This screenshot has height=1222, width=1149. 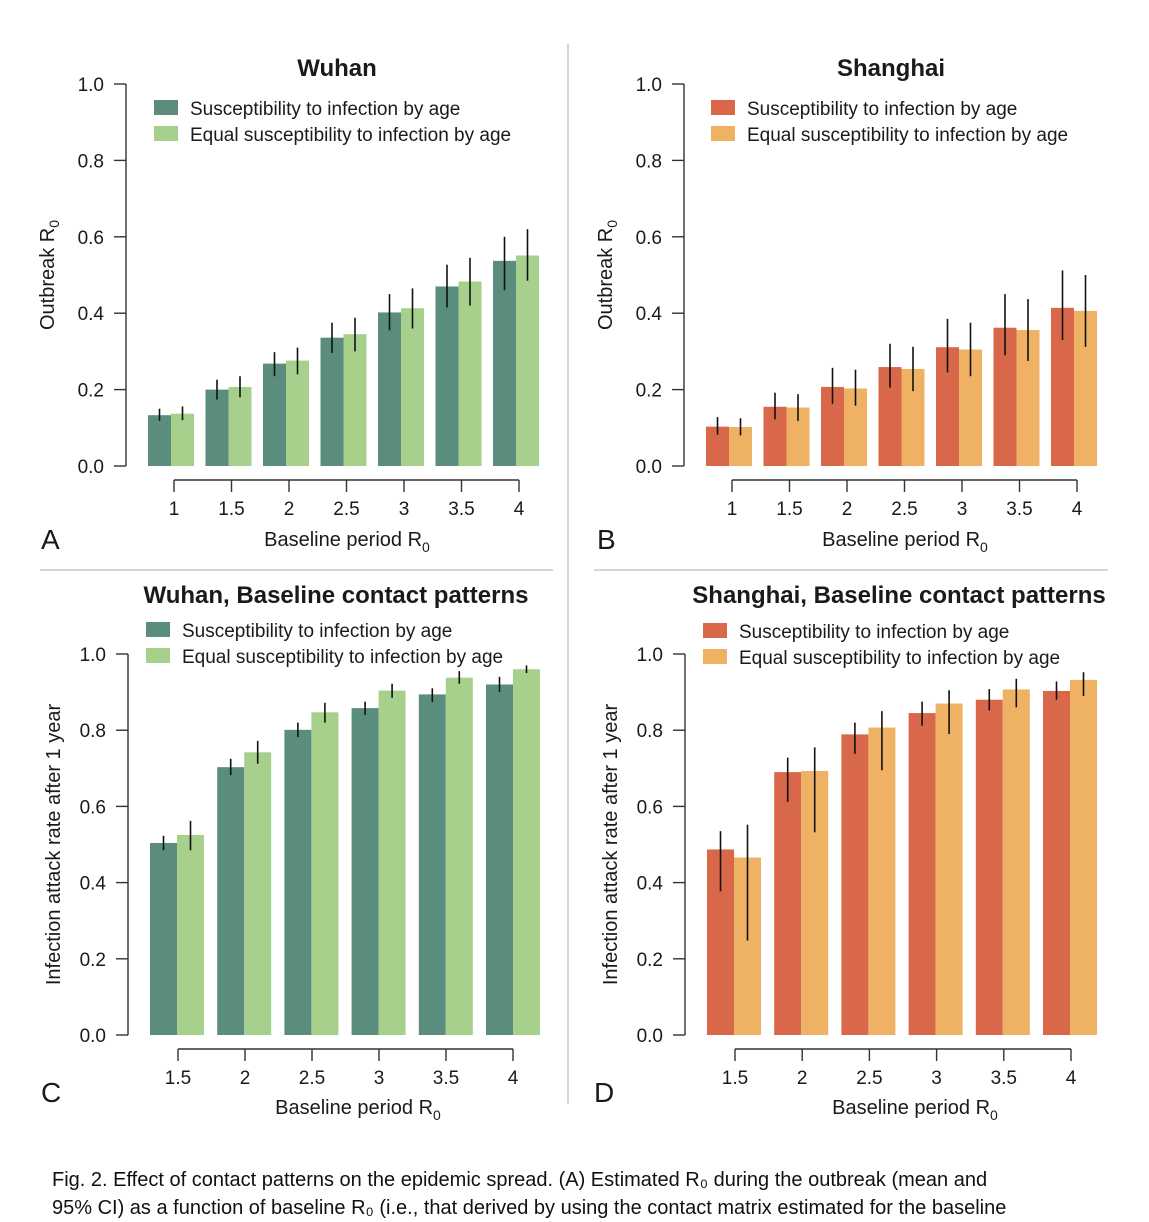 What do you see at coordinates (898, 595) in the screenshot?
I see `chart-title: Shanghai, Baseline contact patterns` at bounding box center [898, 595].